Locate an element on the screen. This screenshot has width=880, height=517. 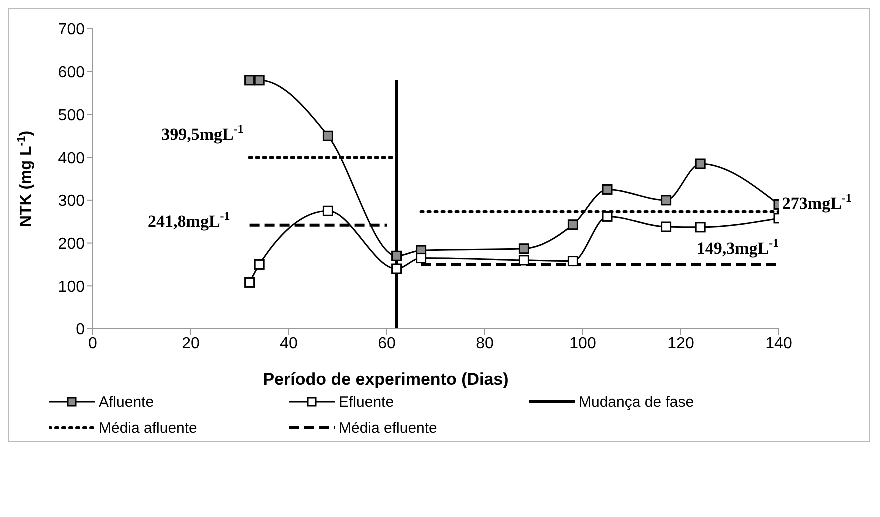
x-tick-label: 80 is located at coordinates (485, 343).